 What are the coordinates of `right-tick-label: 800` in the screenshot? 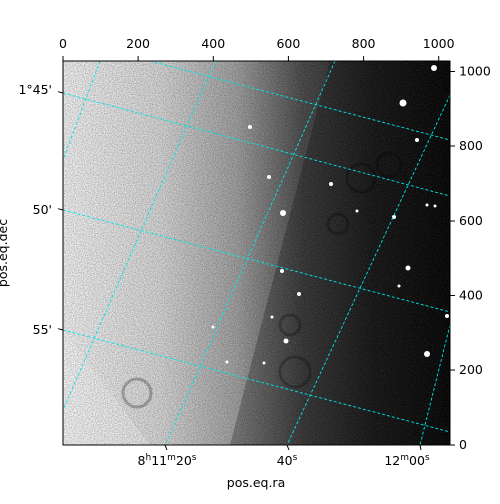 It's located at (471, 145).